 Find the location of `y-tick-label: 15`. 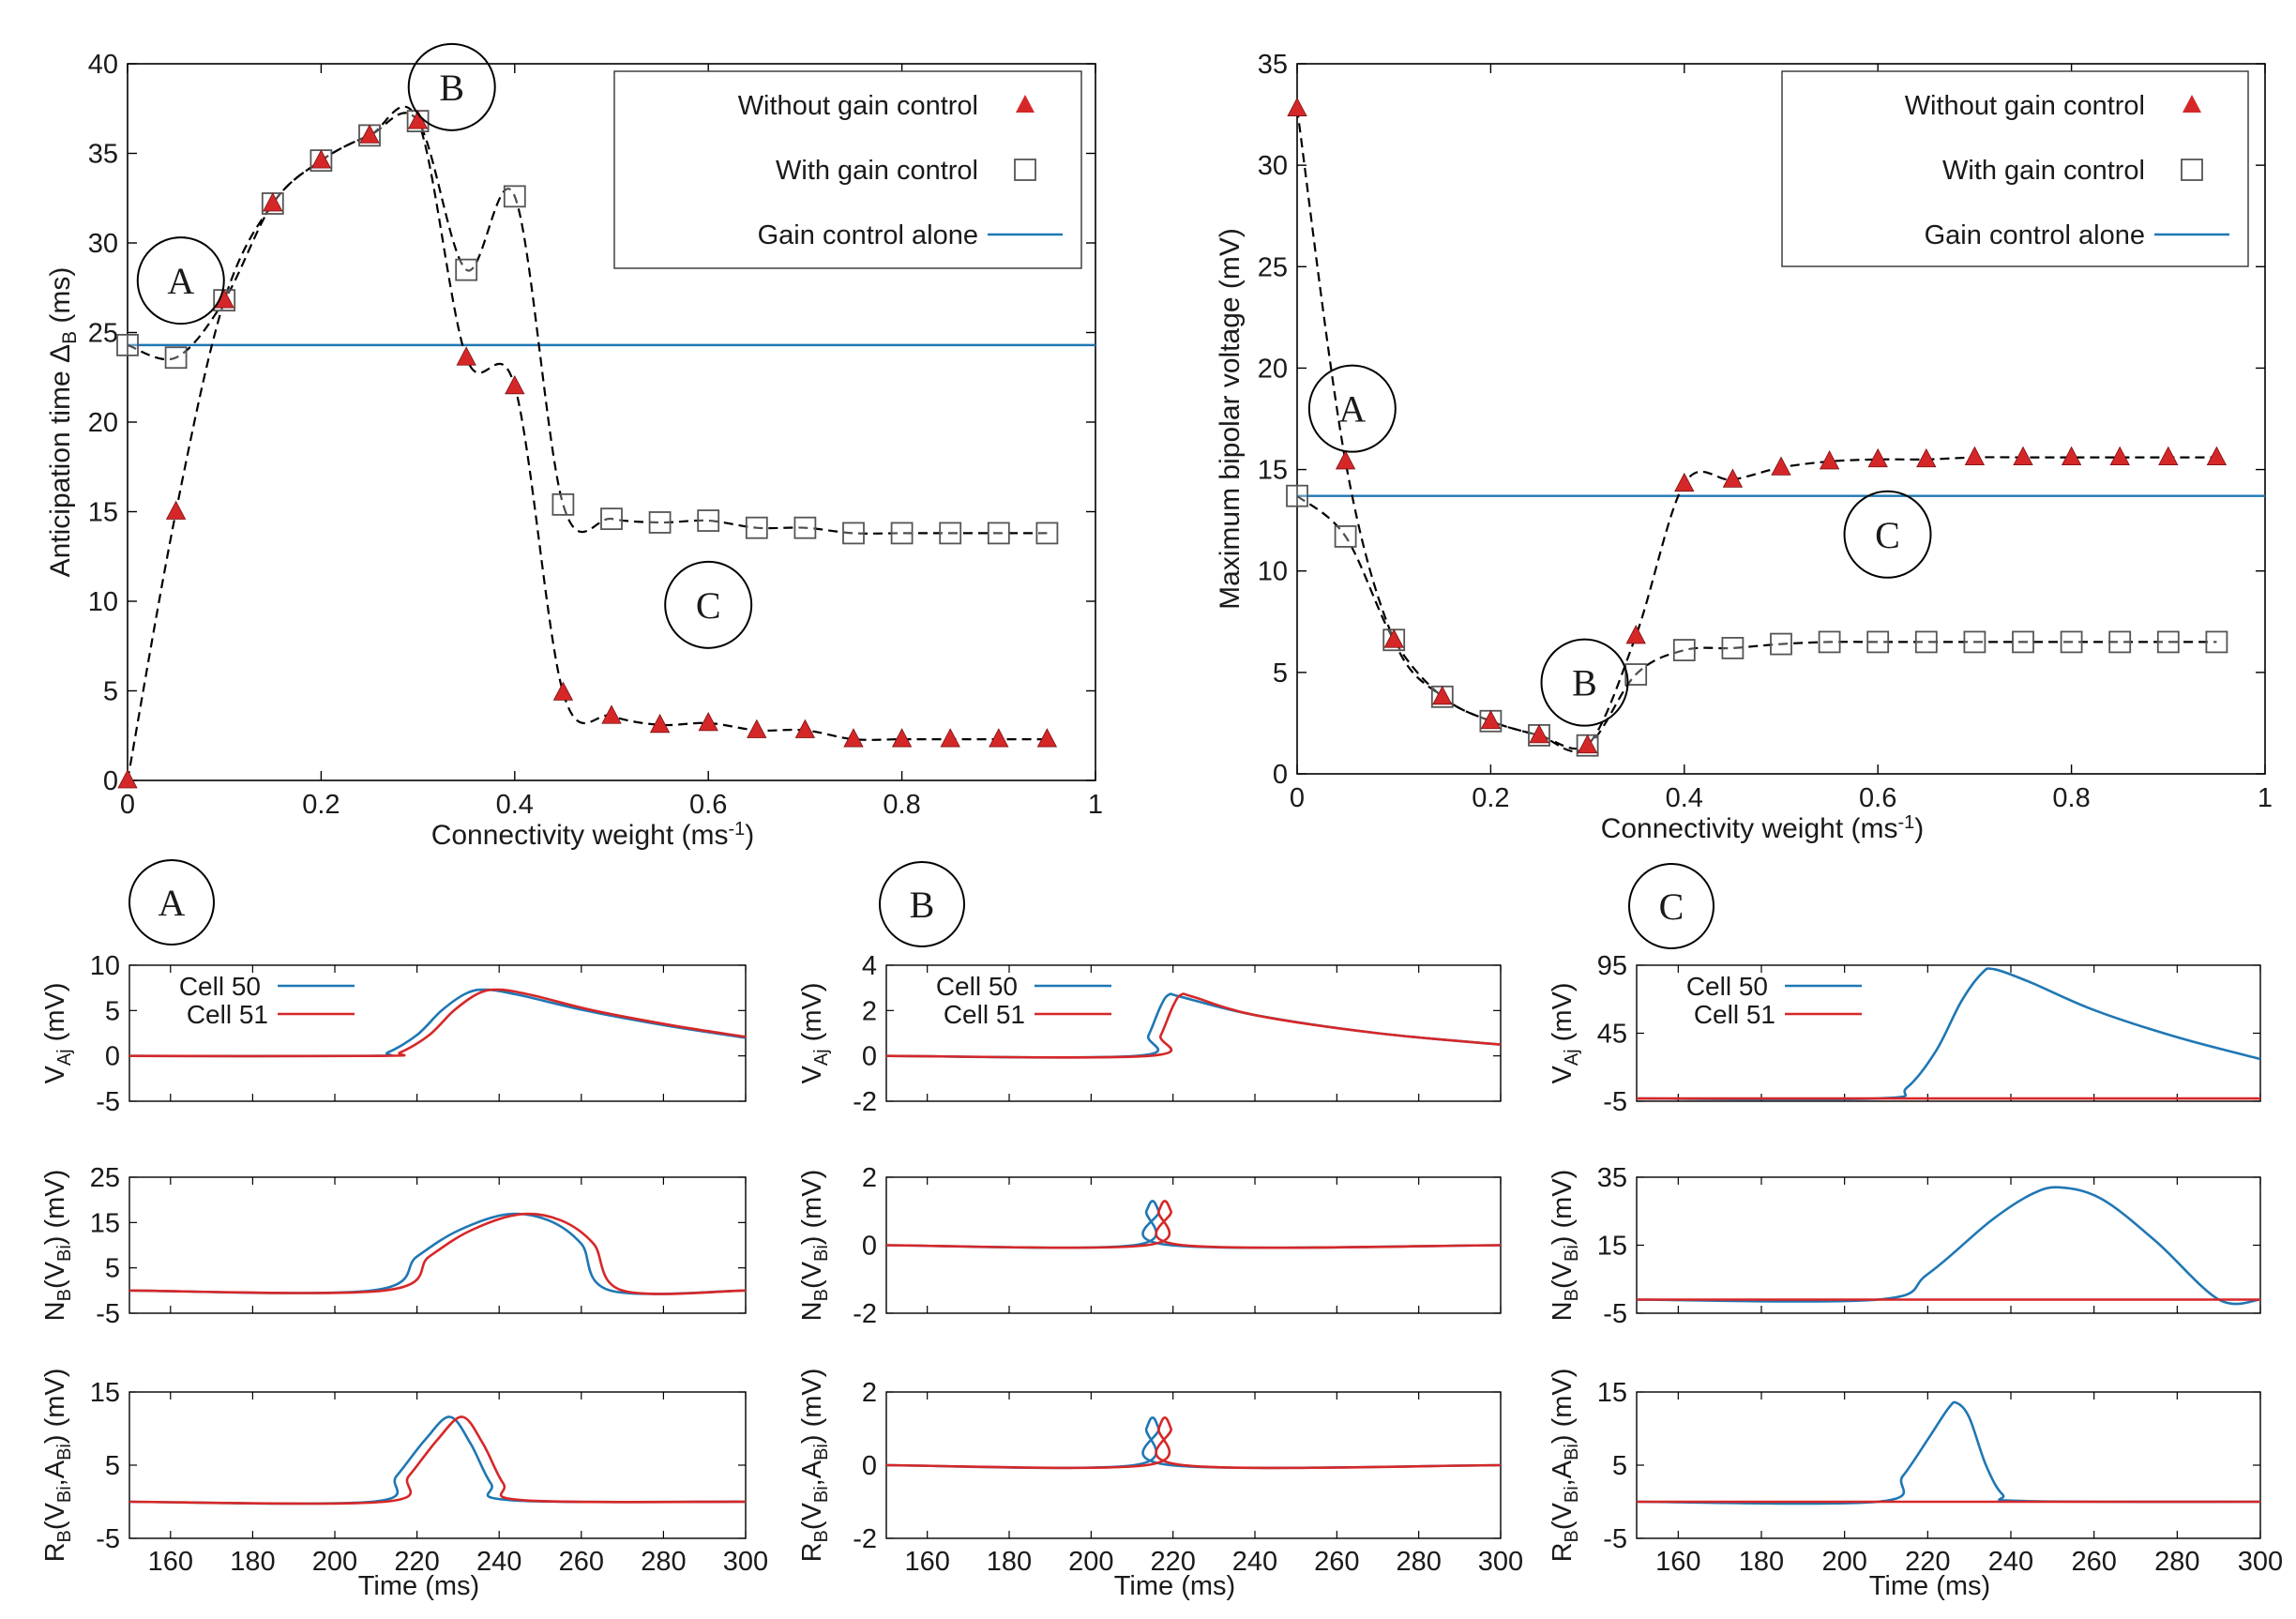

y-tick-label: 15 is located at coordinates (1612, 1247).